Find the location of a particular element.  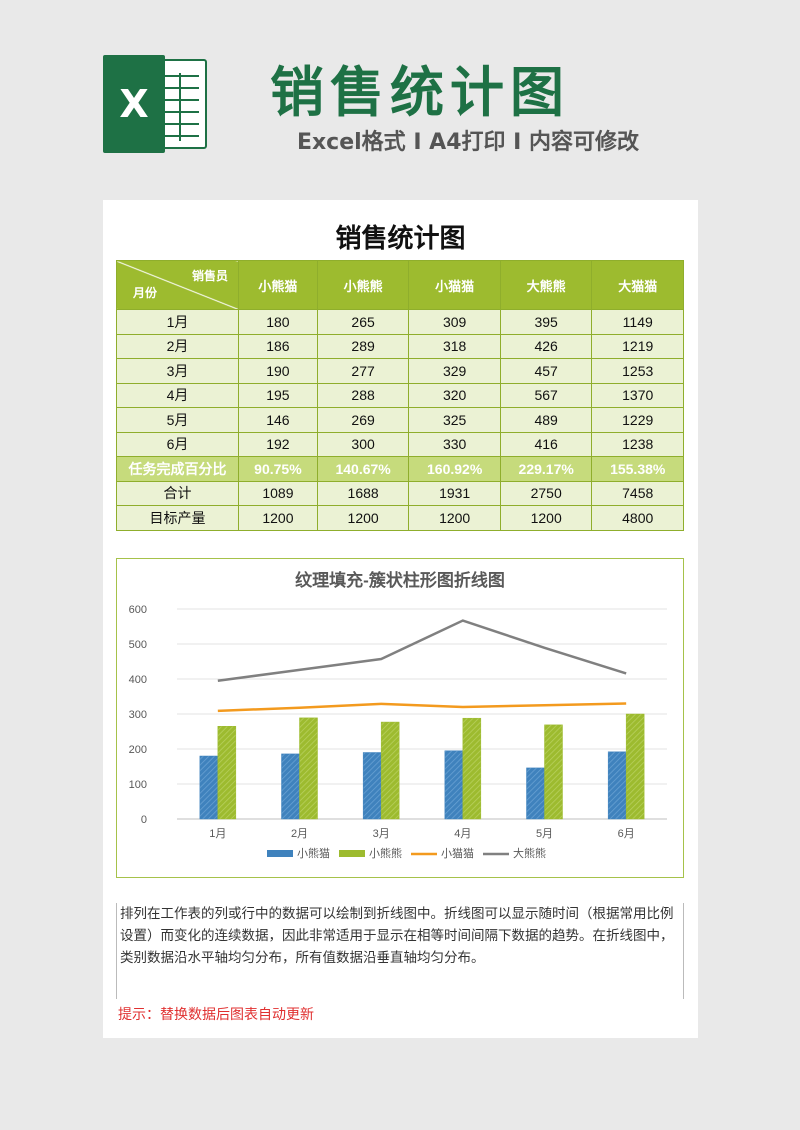

value-cell: 192 is located at coordinates (278, 444).